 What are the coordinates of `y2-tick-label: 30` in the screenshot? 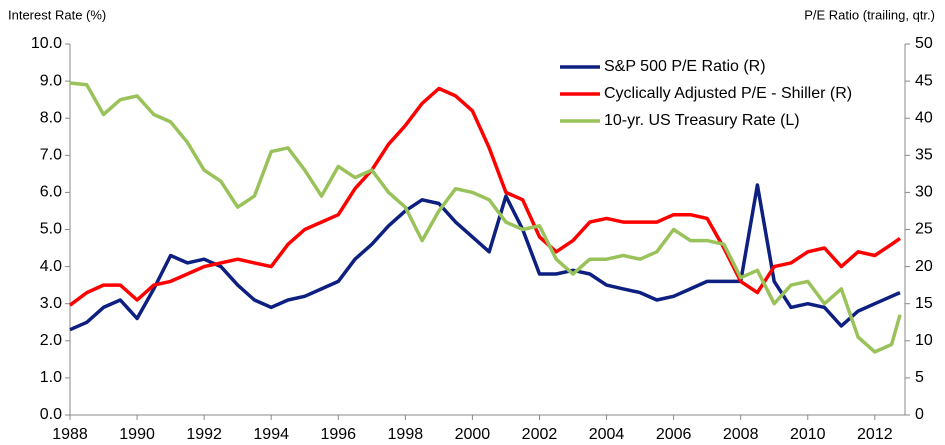 It's located at (924, 192).